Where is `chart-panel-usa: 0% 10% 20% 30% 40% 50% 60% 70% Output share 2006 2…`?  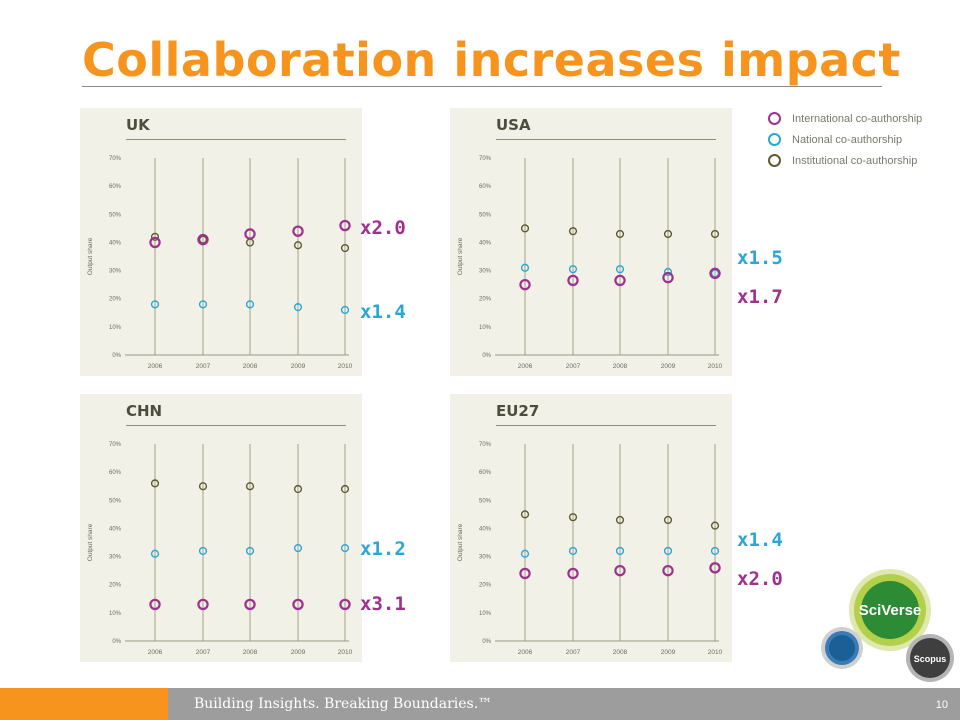 chart-panel-usa: 0% 10% 20% 30% 40% 50% 60% 70% Output share 2006 2… is located at coordinates (591, 242).